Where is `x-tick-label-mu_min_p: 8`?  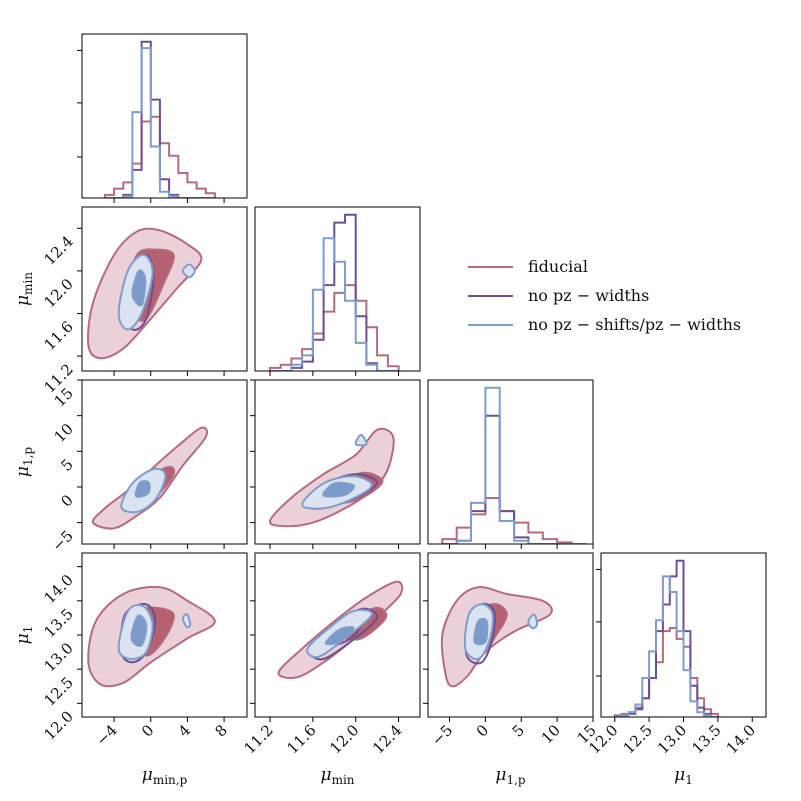 x-tick-label-mu_min_p: 8 is located at coordinates (220, 730).